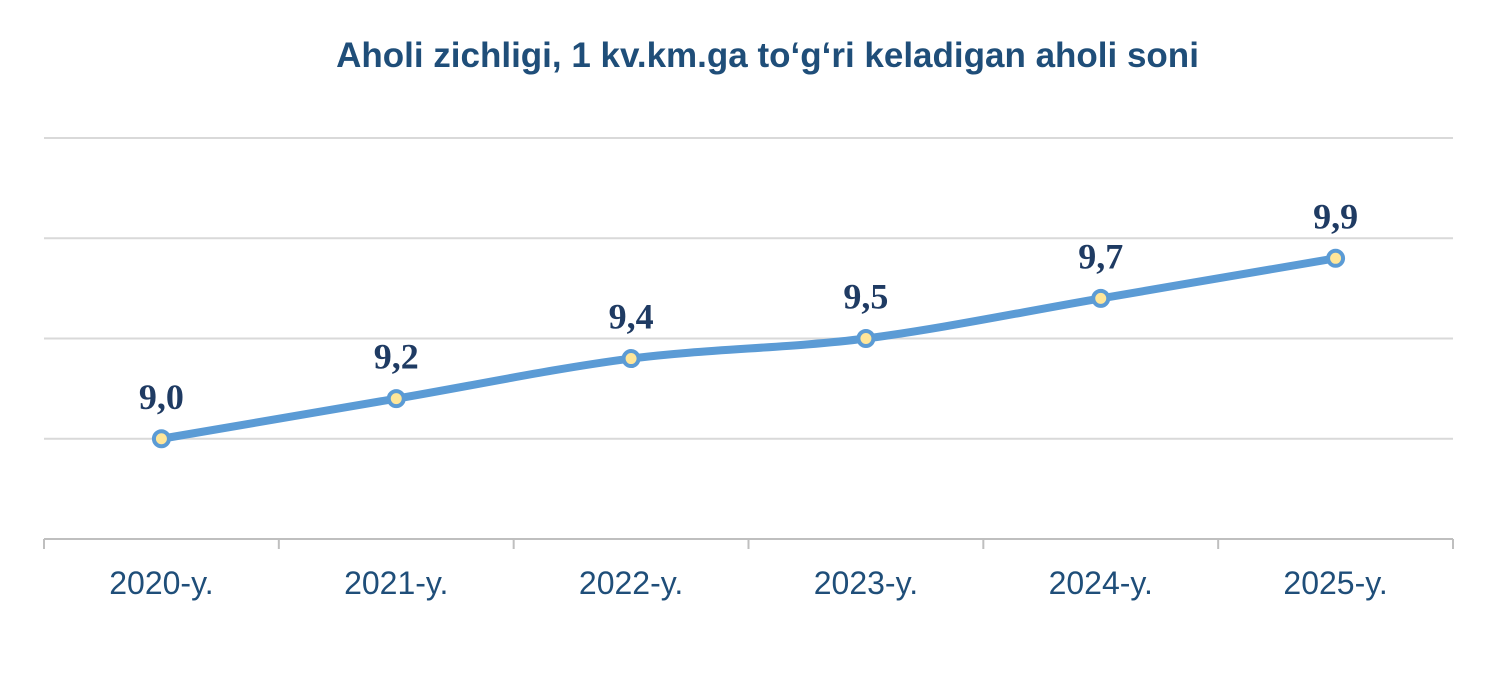 The width and height of the screenshot is (1495, 686). What do you see at coordinates (396, 357) in the screenshot?
I see `data-label: 9,2` at bounding box center [396, 357].